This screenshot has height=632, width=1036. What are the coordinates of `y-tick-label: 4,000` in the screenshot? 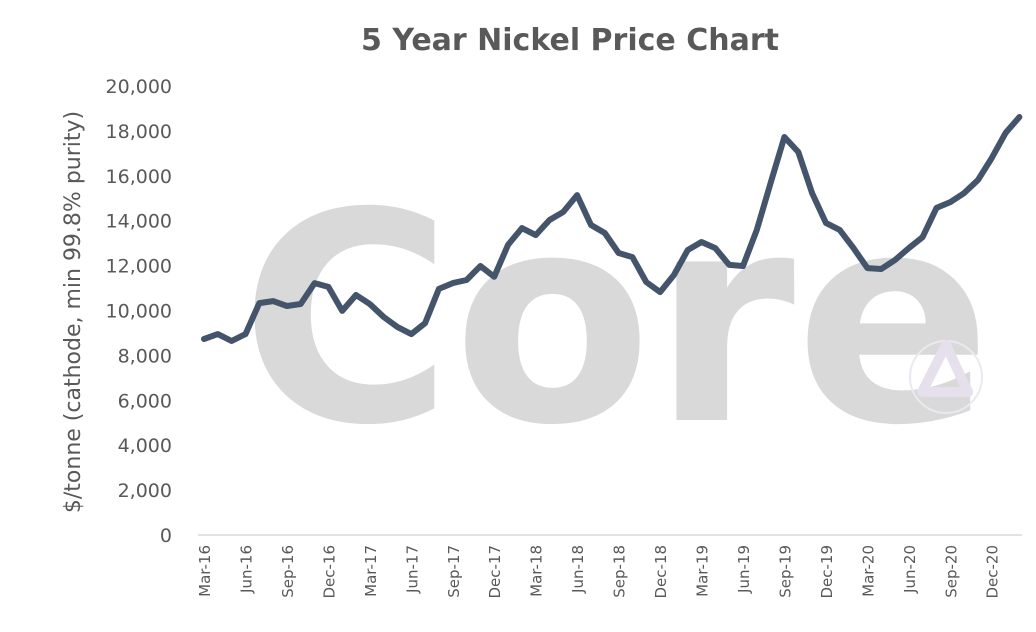 It's located at (145, 446).